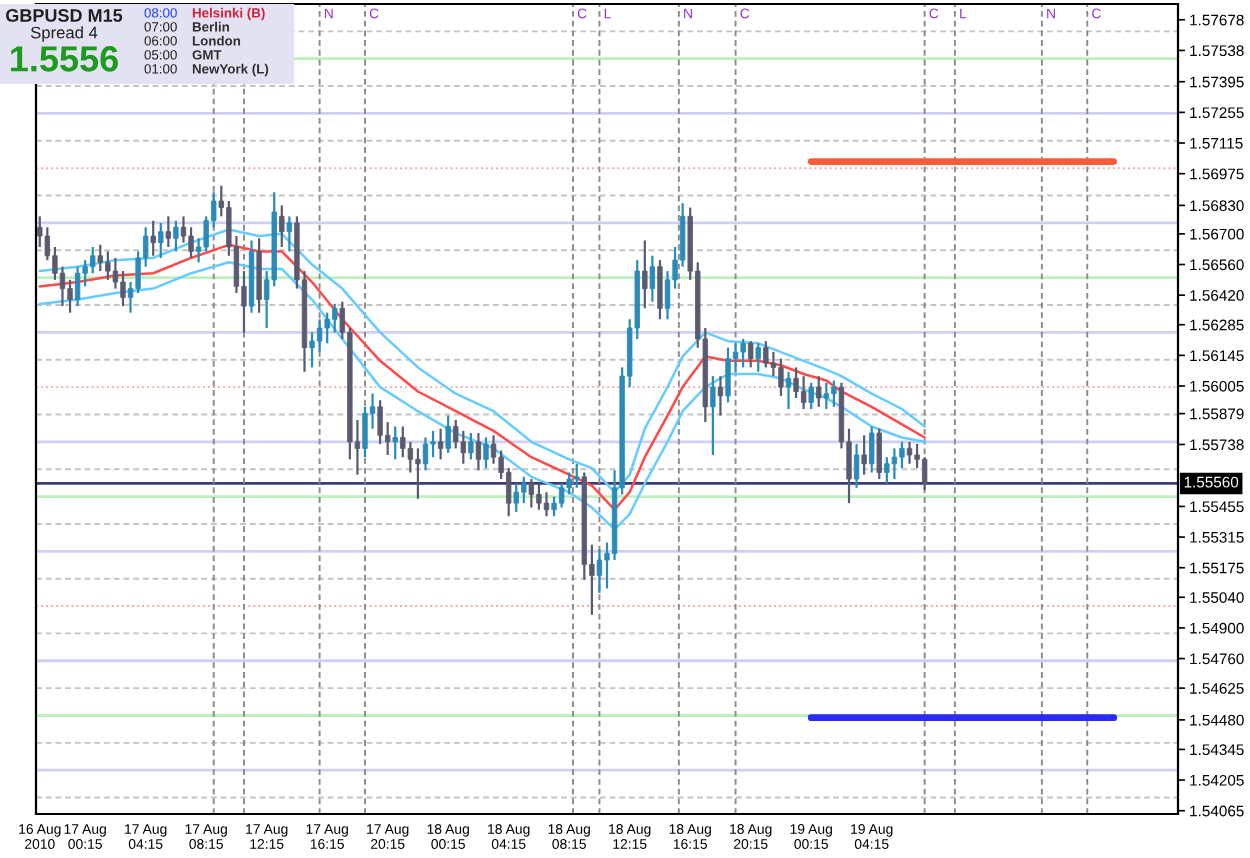 The image size is (1250, 858). What do you see at coordinates (64, 34) in the screenshot?
I see `text: Spread 4` at bounding box center [64, 34].